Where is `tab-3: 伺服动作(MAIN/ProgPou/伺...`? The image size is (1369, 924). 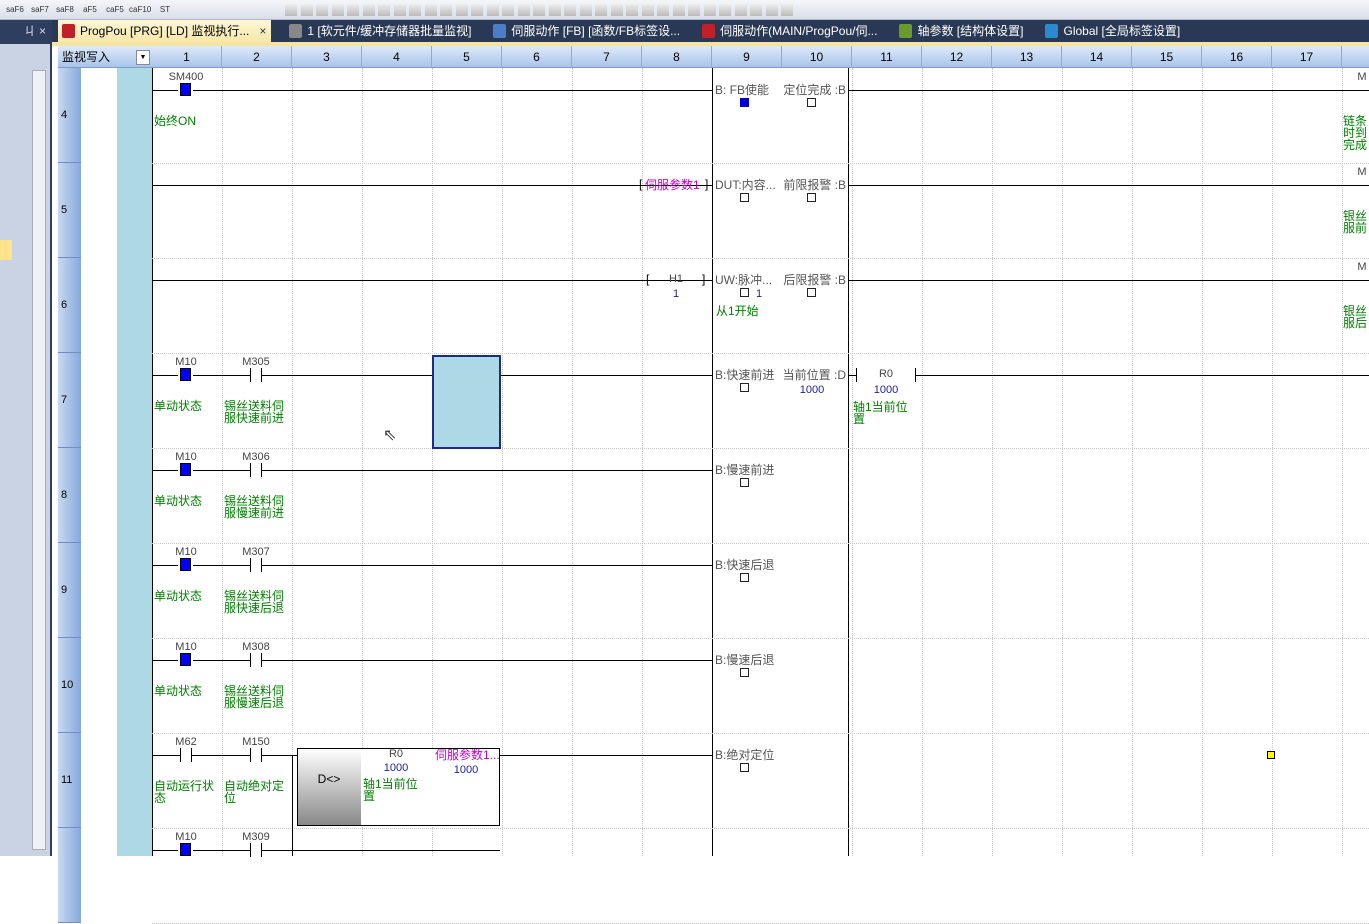
tab-3: 伺服动作(MAIN/ProgPou/伺... is located at coordinates (789, 31).